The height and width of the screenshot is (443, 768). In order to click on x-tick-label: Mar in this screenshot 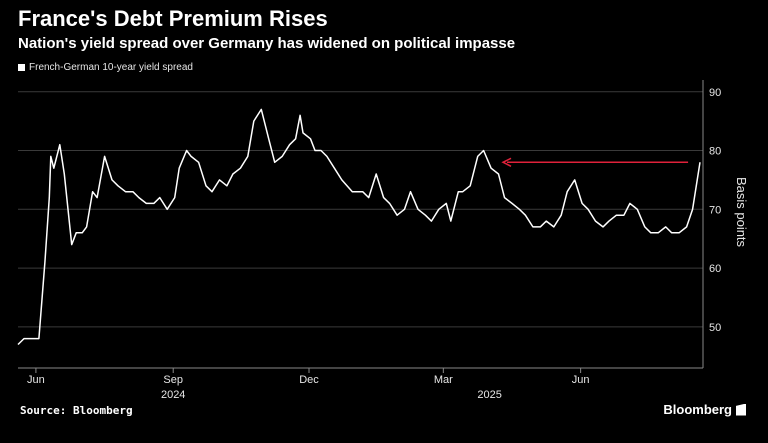, I will do `click(443, 380)`.